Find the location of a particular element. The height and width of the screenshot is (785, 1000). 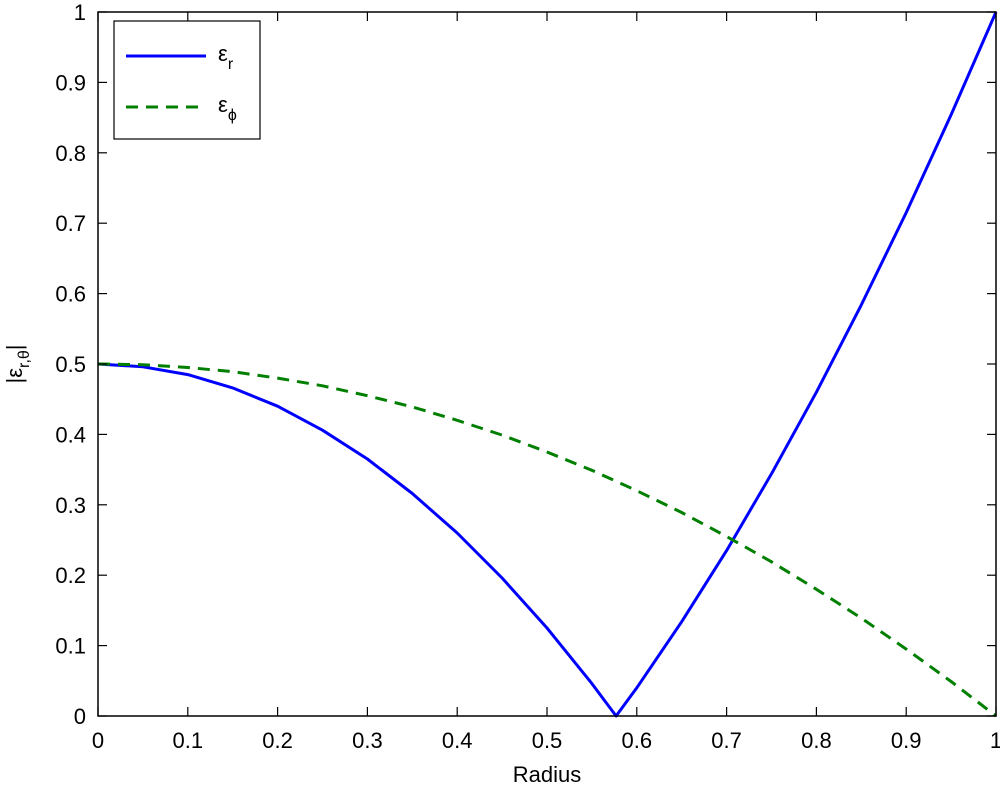

x-tick-label: 1 is located at coordinates (995, 740).